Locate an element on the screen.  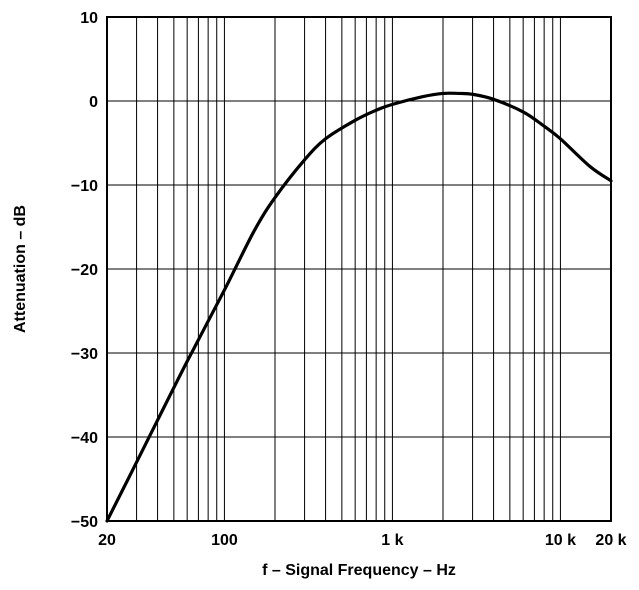
y-tick-label: 0 is located at coordinates (93, 102).